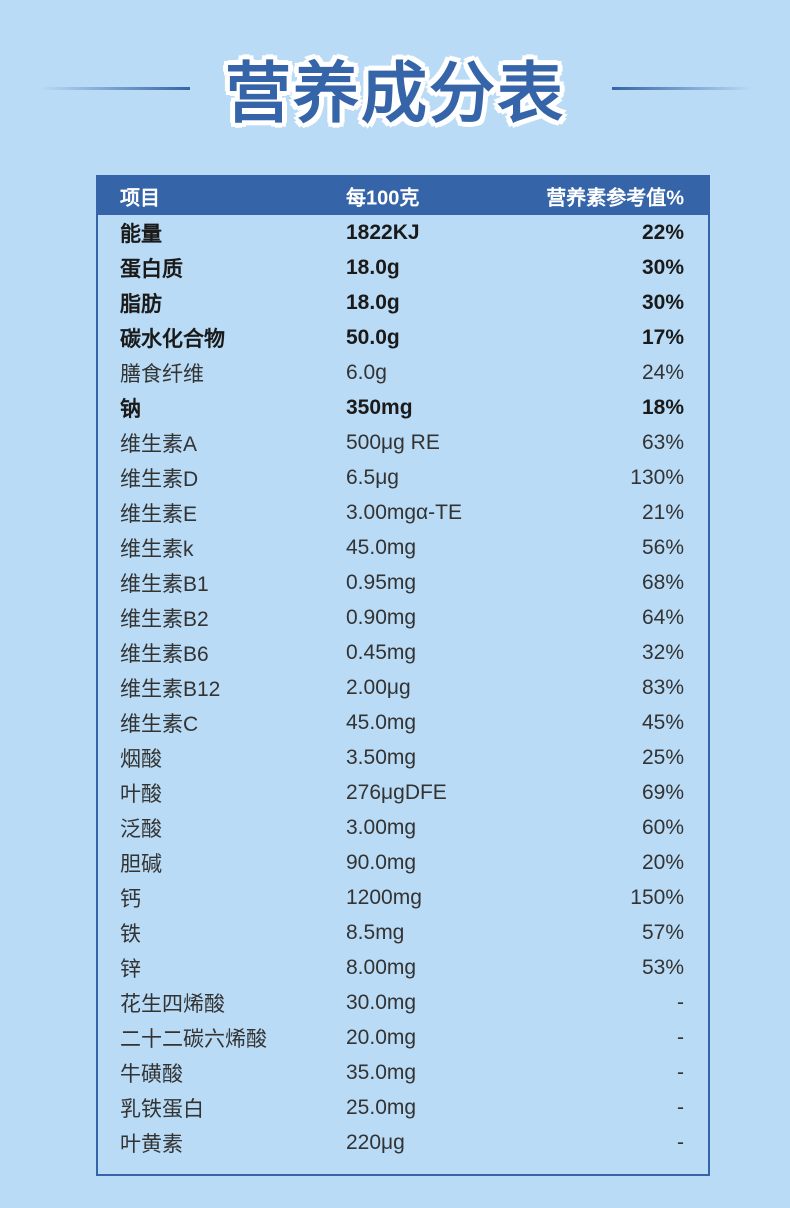 The height and width of the screenshot is (1208, 790). What do you see at coordinates (381, 652) in the screenshot?
I see `cell-per-100g: 0.45mg` at bounding box center [381, 652].